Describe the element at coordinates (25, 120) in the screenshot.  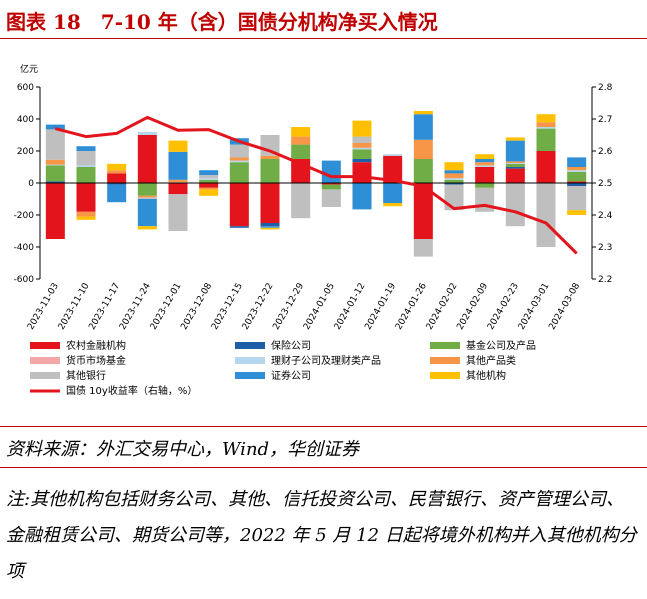
I see `y-tick-label: 400` at that location.